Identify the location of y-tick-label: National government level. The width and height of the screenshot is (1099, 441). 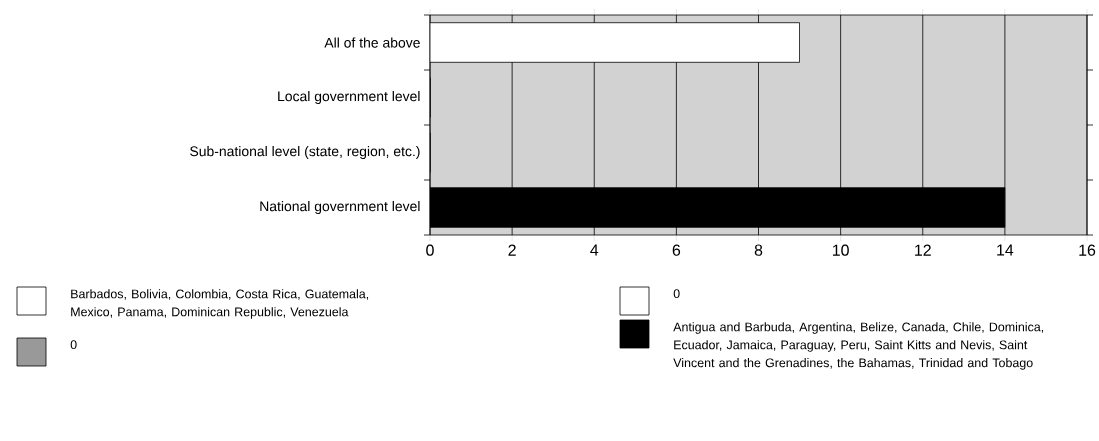
(340, 207).